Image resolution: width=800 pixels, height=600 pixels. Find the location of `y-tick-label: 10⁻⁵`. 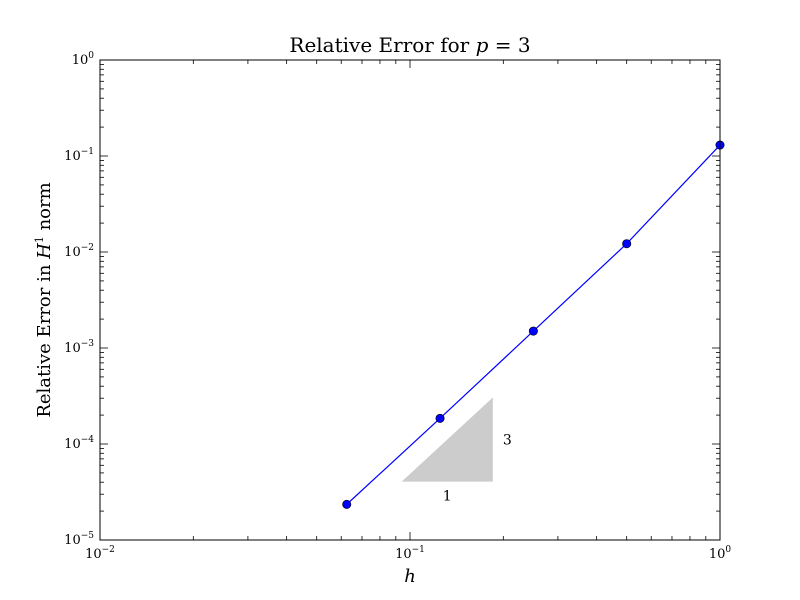

y-tick-label: 10⁻⁵ is located at coordinates (79, 539).